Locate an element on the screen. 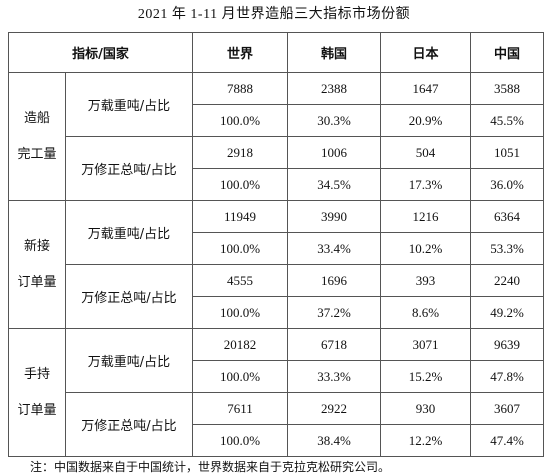  data-row: 100.0% 37.2% 8.6% 49.2% is located at coordinates (276, 312).